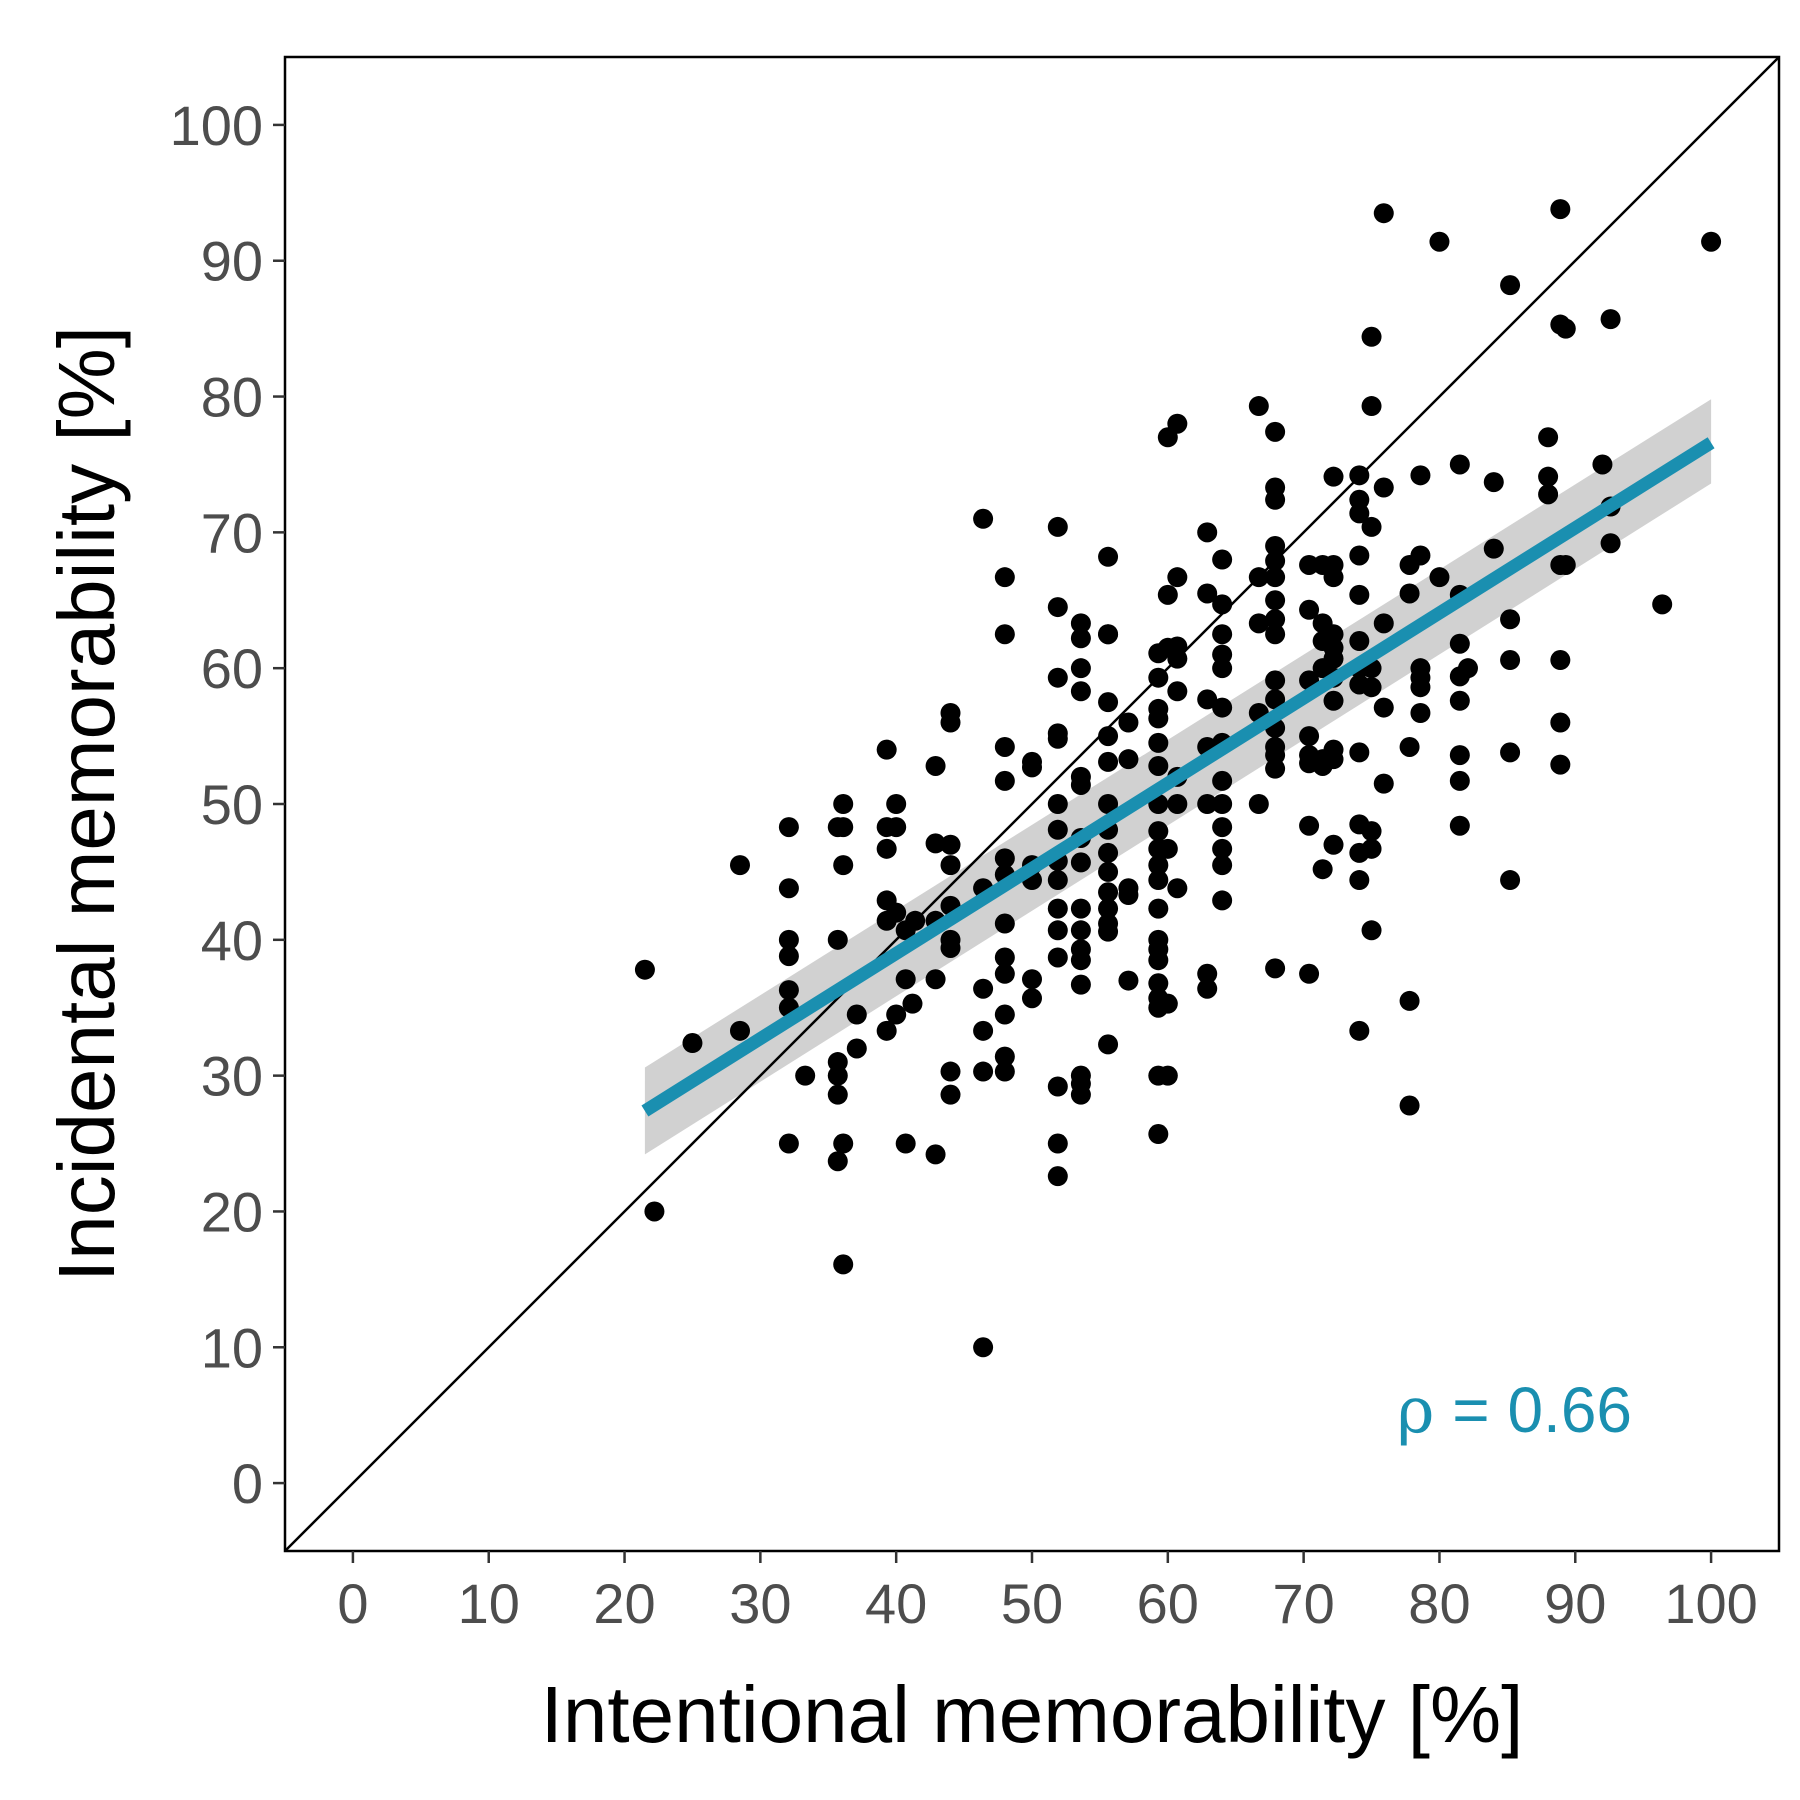  I want to click on y-tick-label: 20, so click(232, 1211).